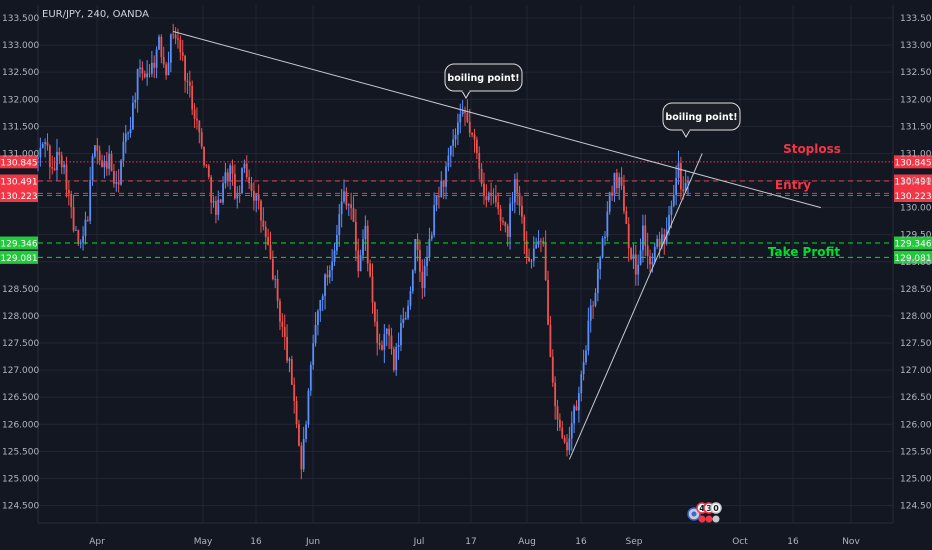  Describe the element at coordinates (916, 479) in the screenshot. I see `y-tick-label: 125.000` at that location.